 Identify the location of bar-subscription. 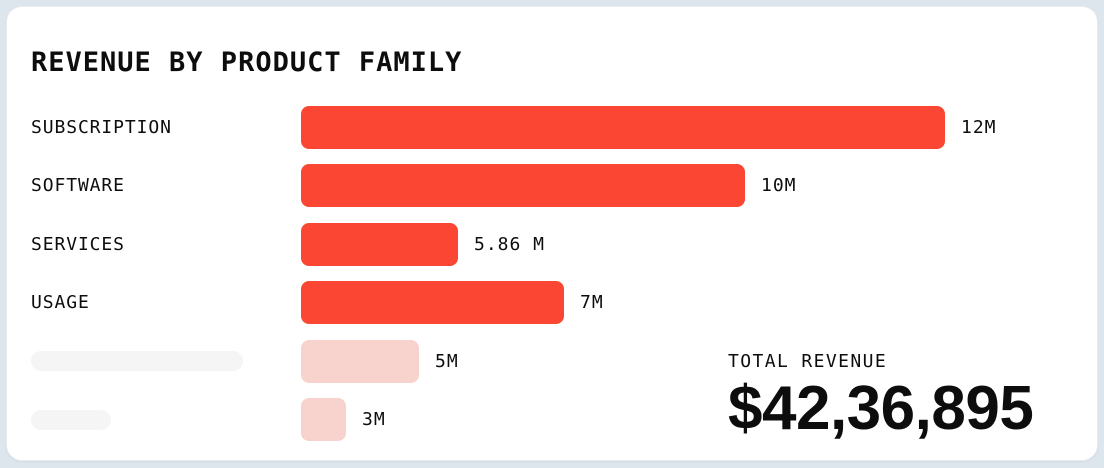
(623, 127).